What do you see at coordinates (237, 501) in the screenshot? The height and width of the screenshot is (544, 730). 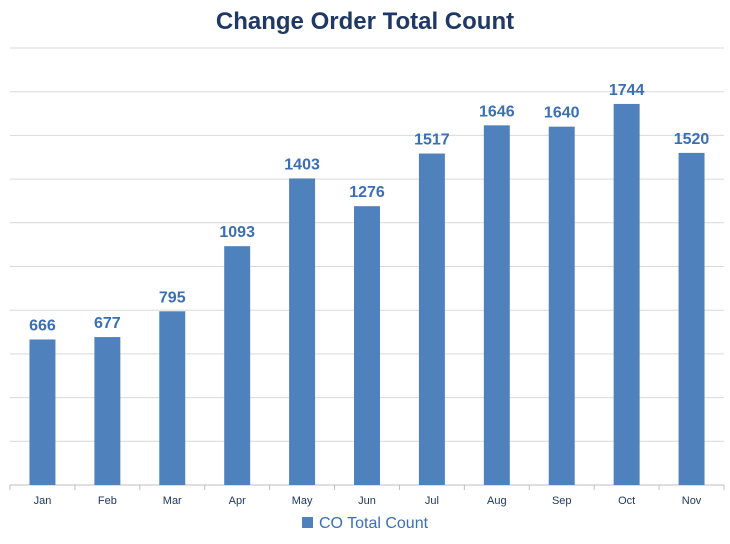 I see `x-tick-label-apr: Apr` at bounding box center [237, 501].